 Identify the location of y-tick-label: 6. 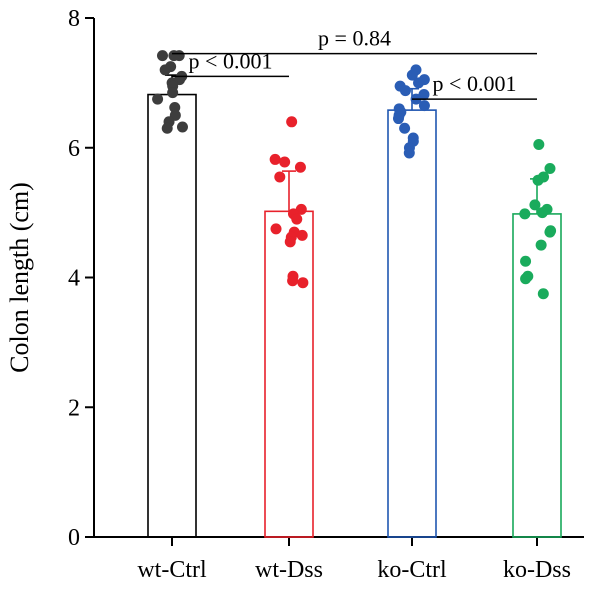
(74, 149).